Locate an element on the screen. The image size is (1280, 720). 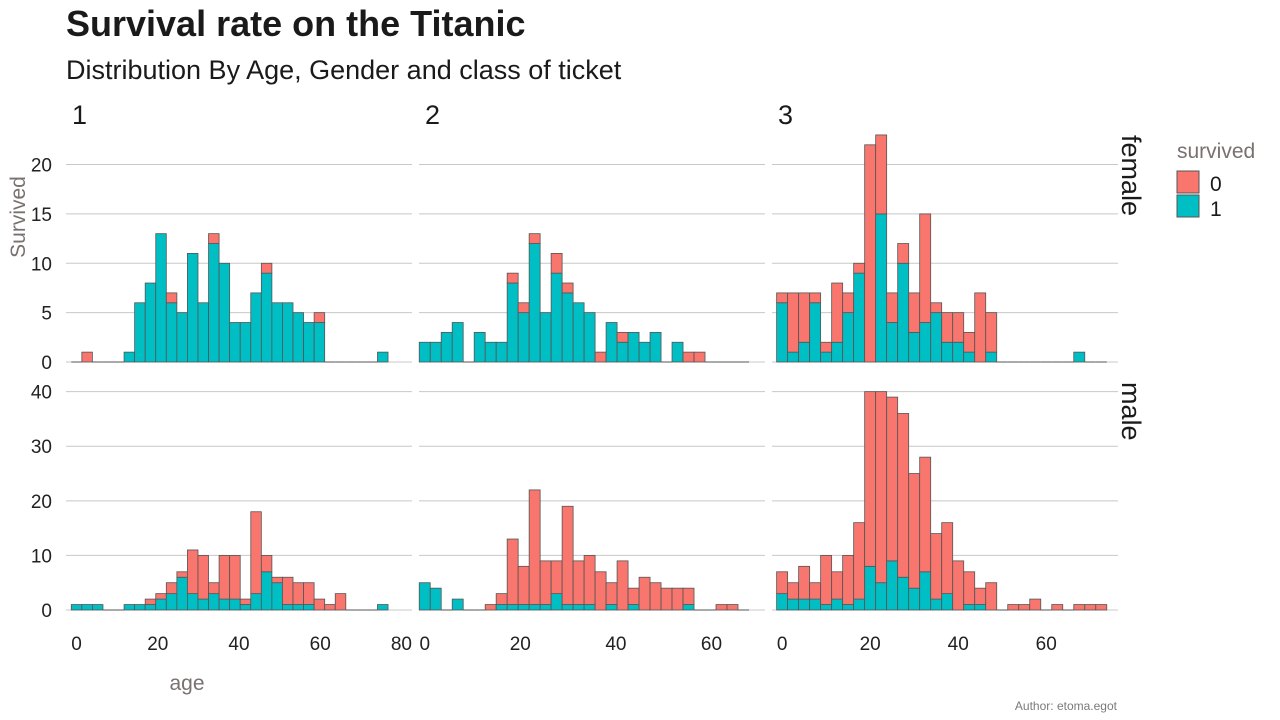
panel-class-3-female is located at coordinates (941, 248).